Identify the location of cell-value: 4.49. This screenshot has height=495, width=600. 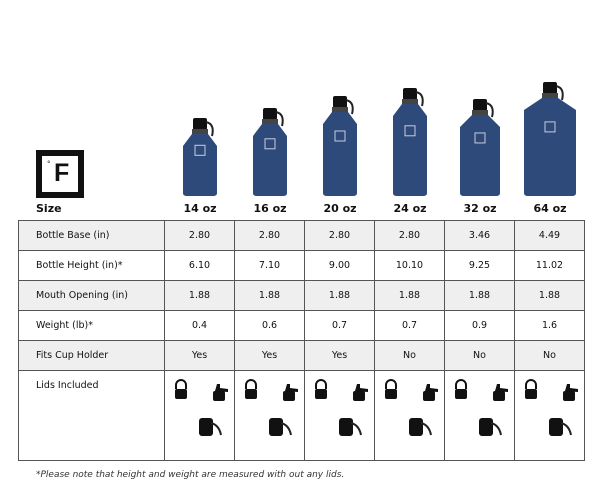
(549, 235).